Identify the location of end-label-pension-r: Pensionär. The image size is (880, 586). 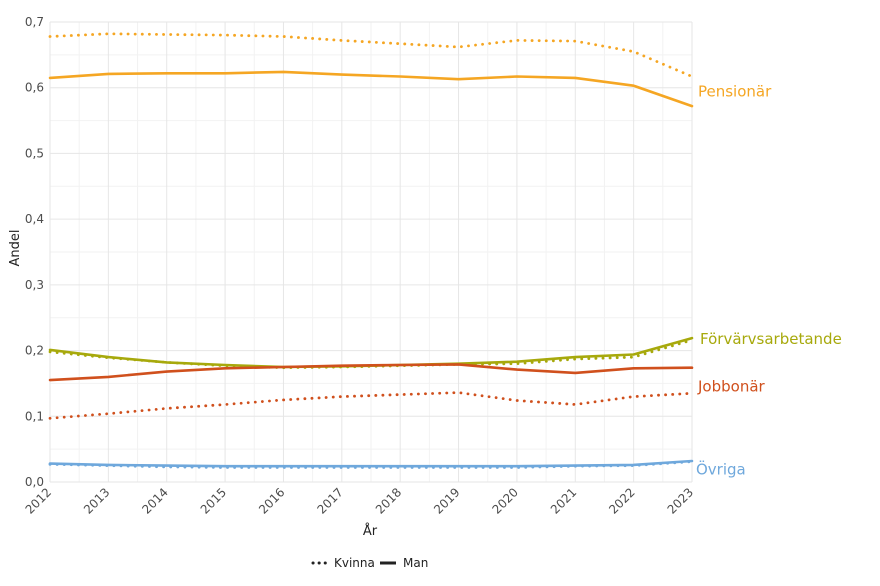
(735, 91).